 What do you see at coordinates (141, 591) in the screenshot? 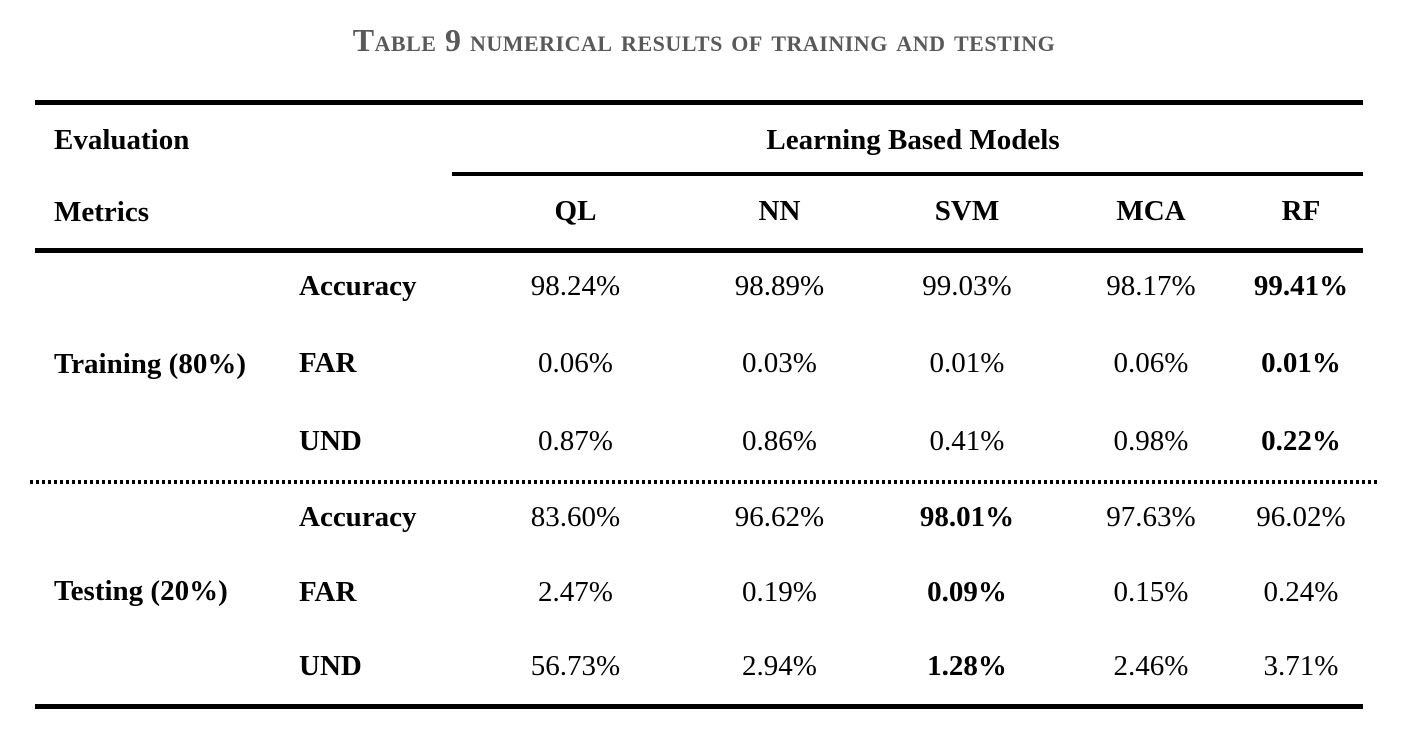
I see `section-label-testing: Testing (20%)` at bounding box center [141, 591].